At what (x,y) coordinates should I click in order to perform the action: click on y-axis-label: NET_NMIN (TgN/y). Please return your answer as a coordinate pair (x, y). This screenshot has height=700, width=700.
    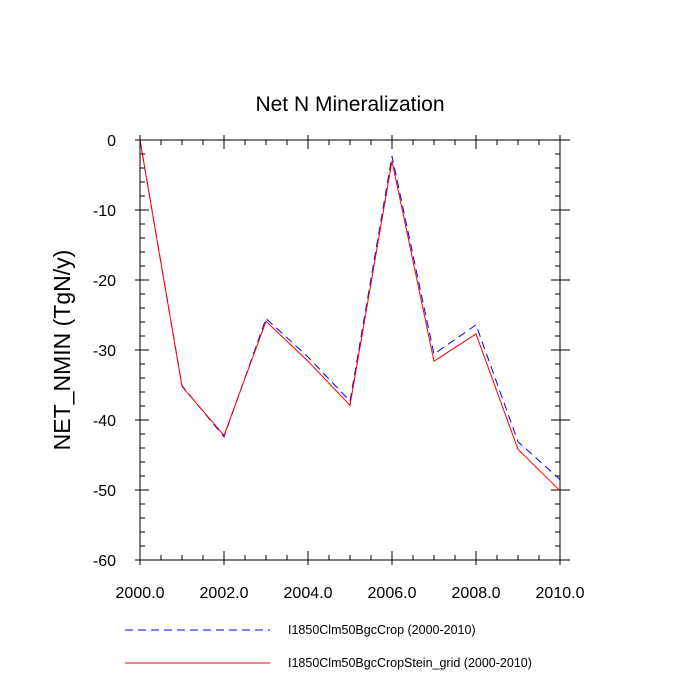
    Looking at the image, I should click on (62, 350).